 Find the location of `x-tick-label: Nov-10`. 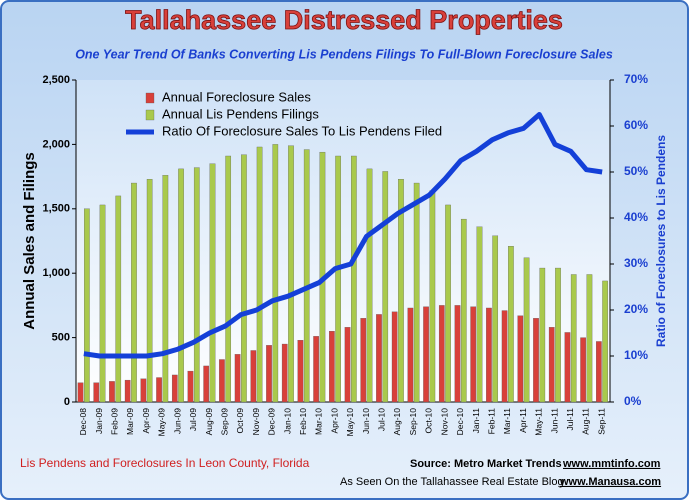

x-tick-label: Nov-10 is located at coordinates (444, 422).